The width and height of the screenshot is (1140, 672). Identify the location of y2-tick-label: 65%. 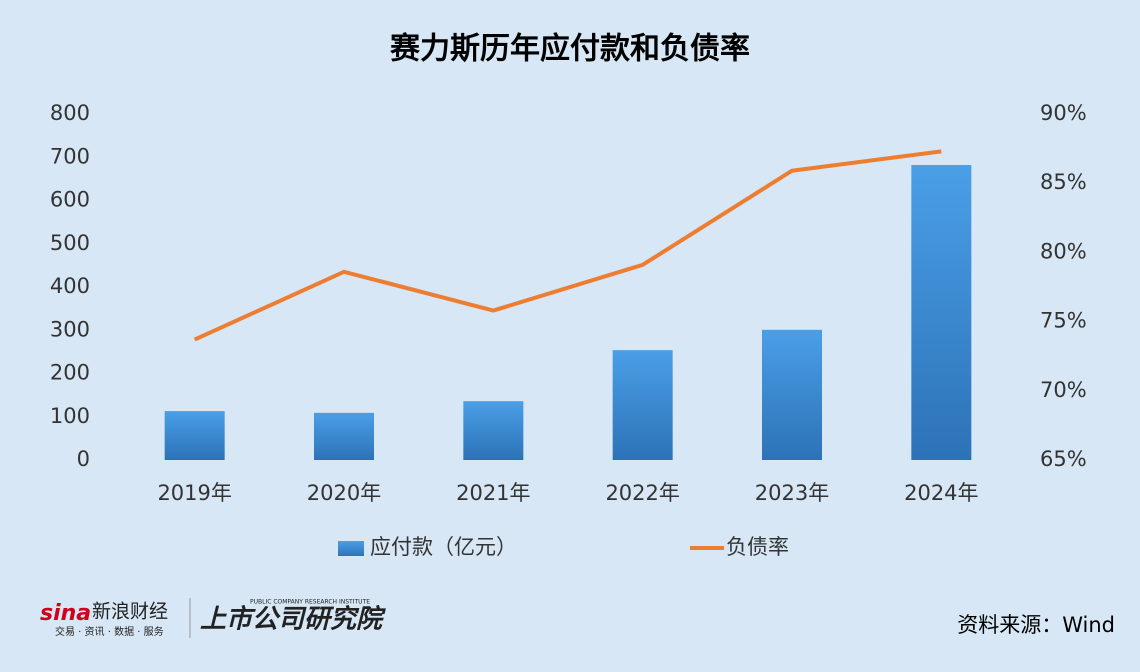
(1063, 459).